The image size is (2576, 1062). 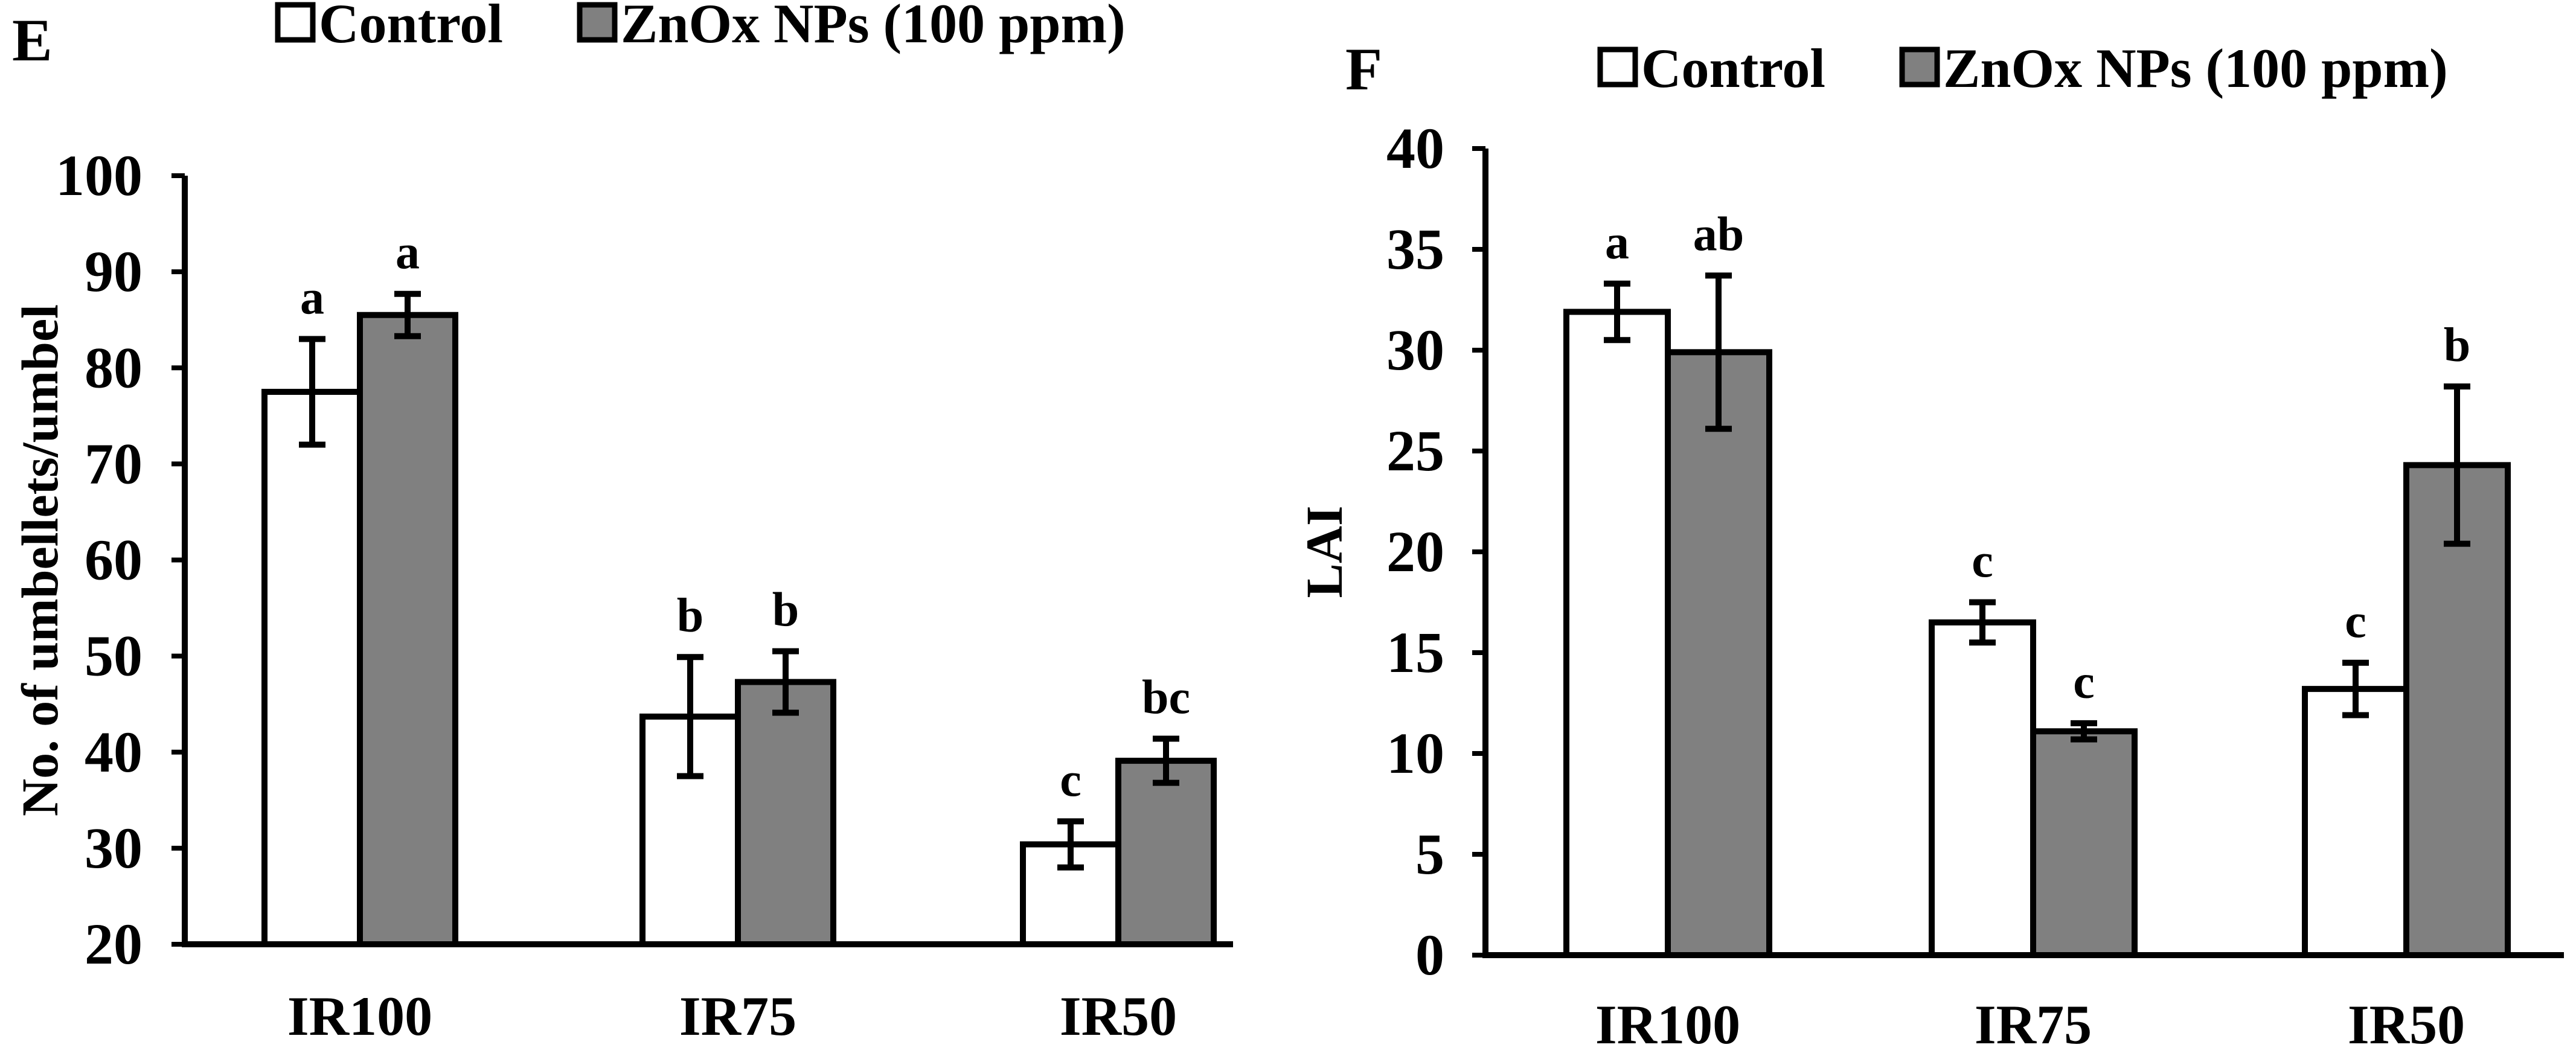 What do you see at coordinates (1982, 788) in the screenshot?
I see `bar-control-ir75` at bounding box center [1982, 788].